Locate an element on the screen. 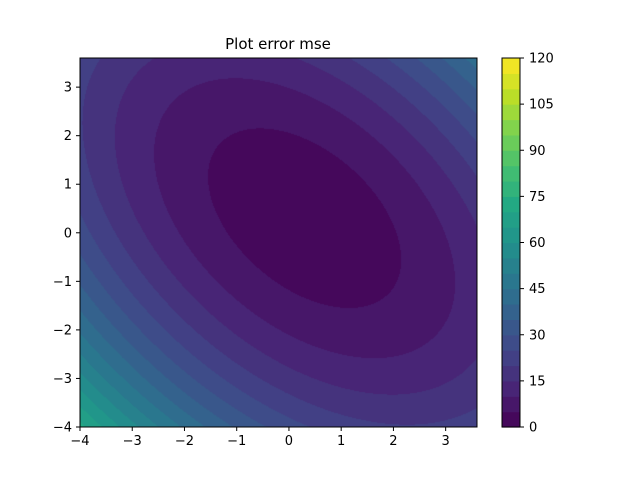 The height and width of the screenshot is (480, 640). y-tick-label: 1 is located at coordinates (68, 185).